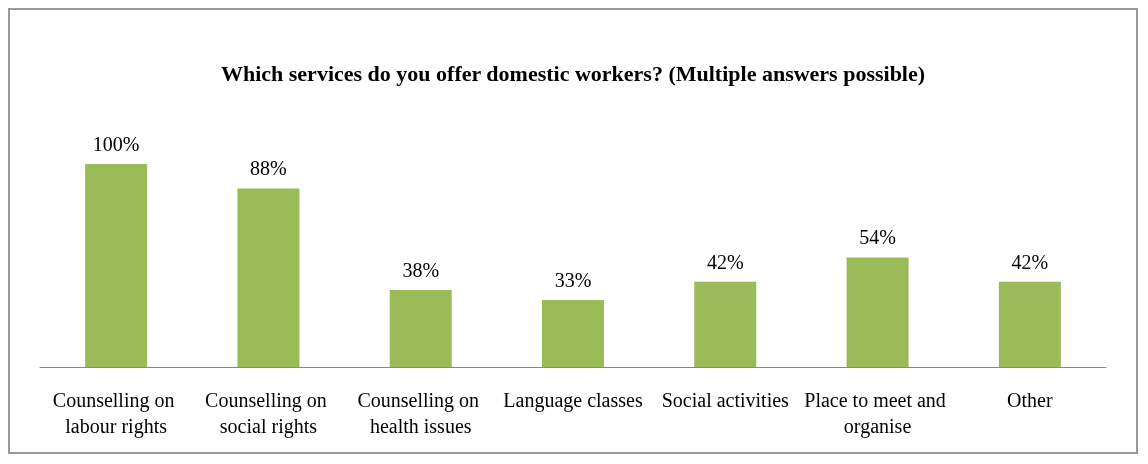 This screenshot has width=1148, height=464. Describe the element at coordinates (877, 237) in the screenshot. I see `data-label: 54%` at that location.